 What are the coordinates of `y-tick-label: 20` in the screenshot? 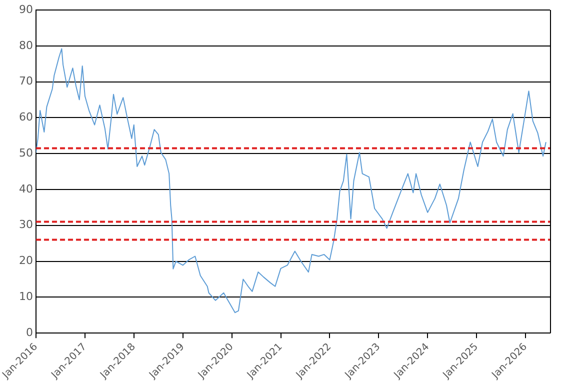 It's located at (25, 261).